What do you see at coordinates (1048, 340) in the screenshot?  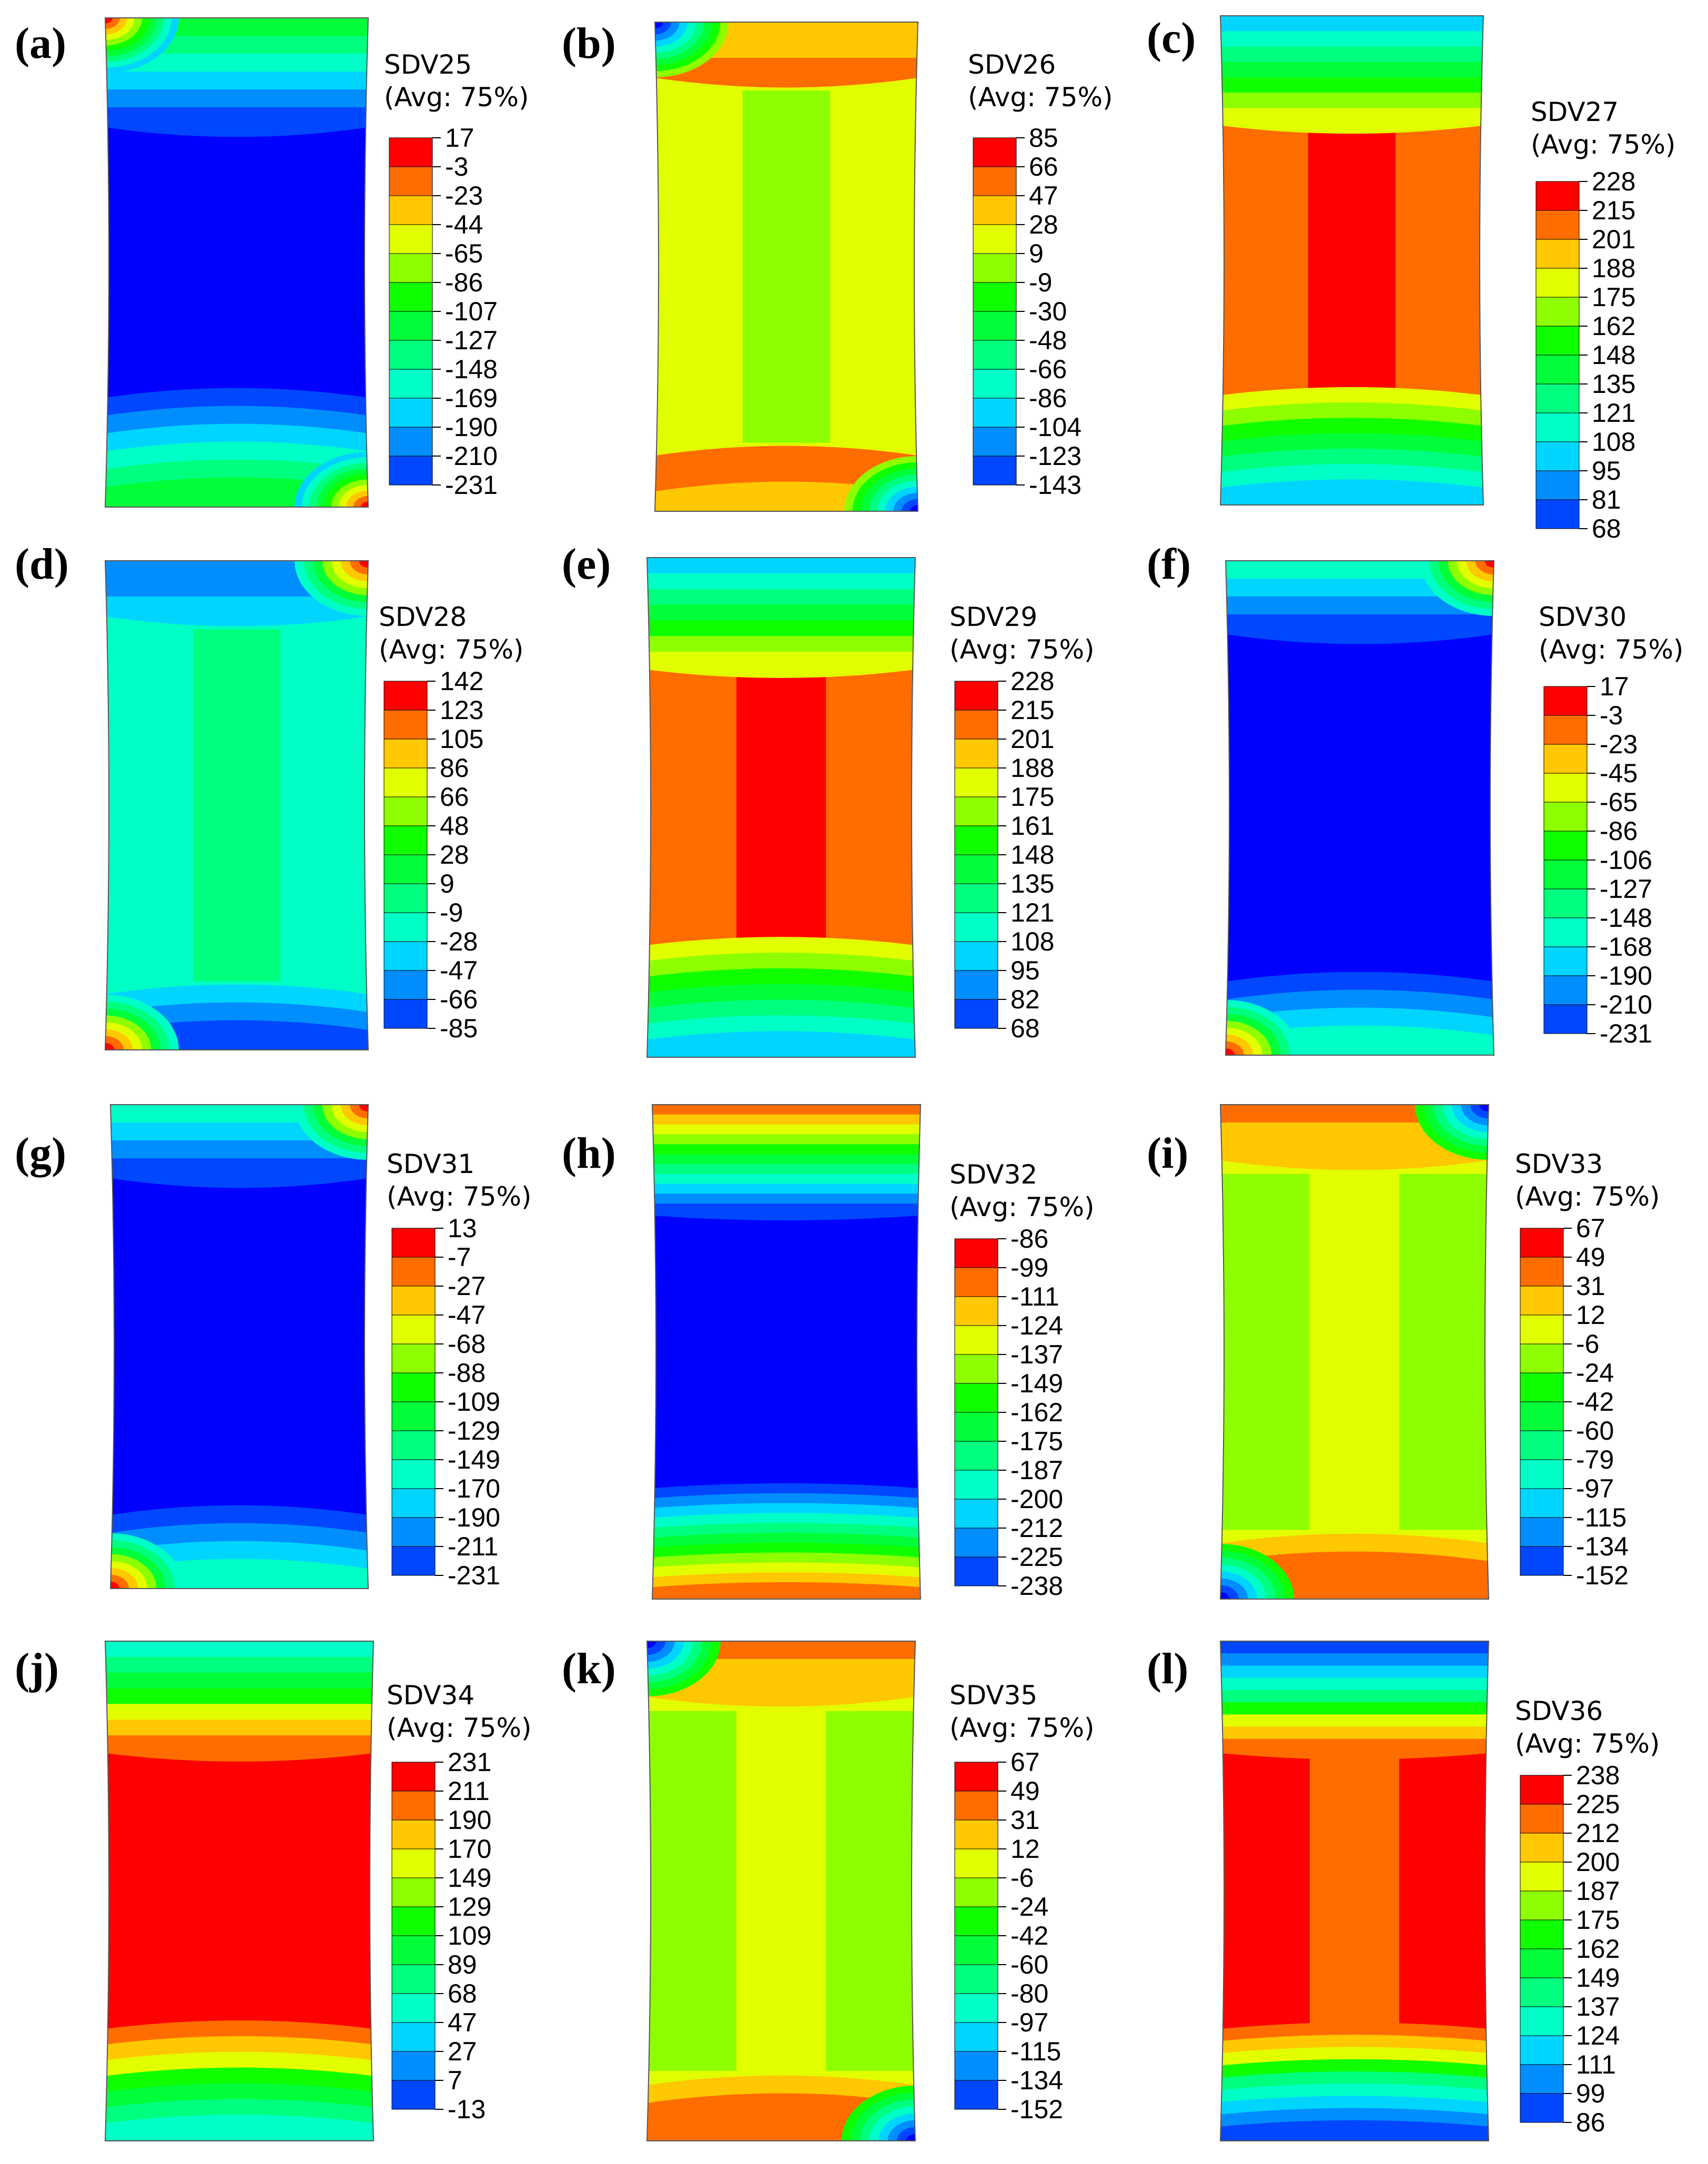 I see `legend-tick-label: -48` at bounding box center [1048, 340].